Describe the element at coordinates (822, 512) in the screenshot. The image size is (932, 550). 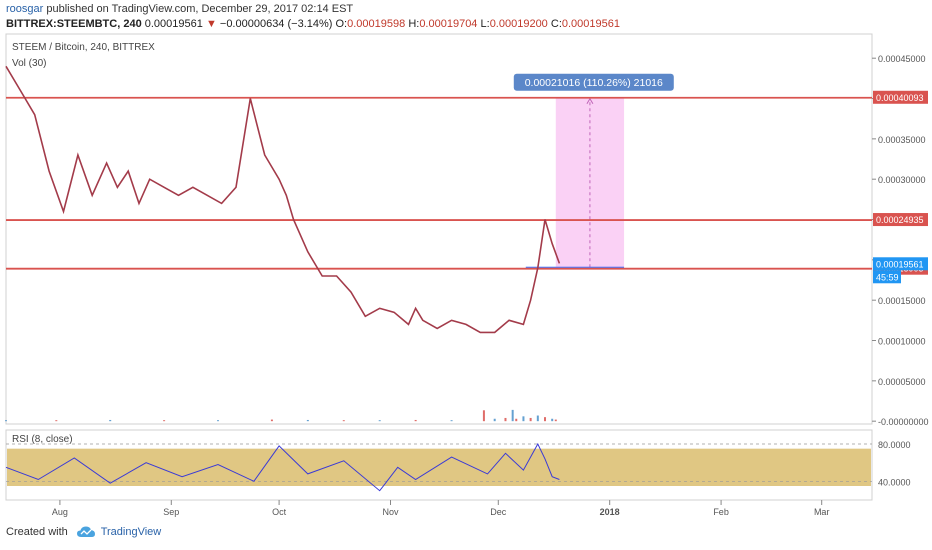
I see `x-tick-label: Mar` at that location.